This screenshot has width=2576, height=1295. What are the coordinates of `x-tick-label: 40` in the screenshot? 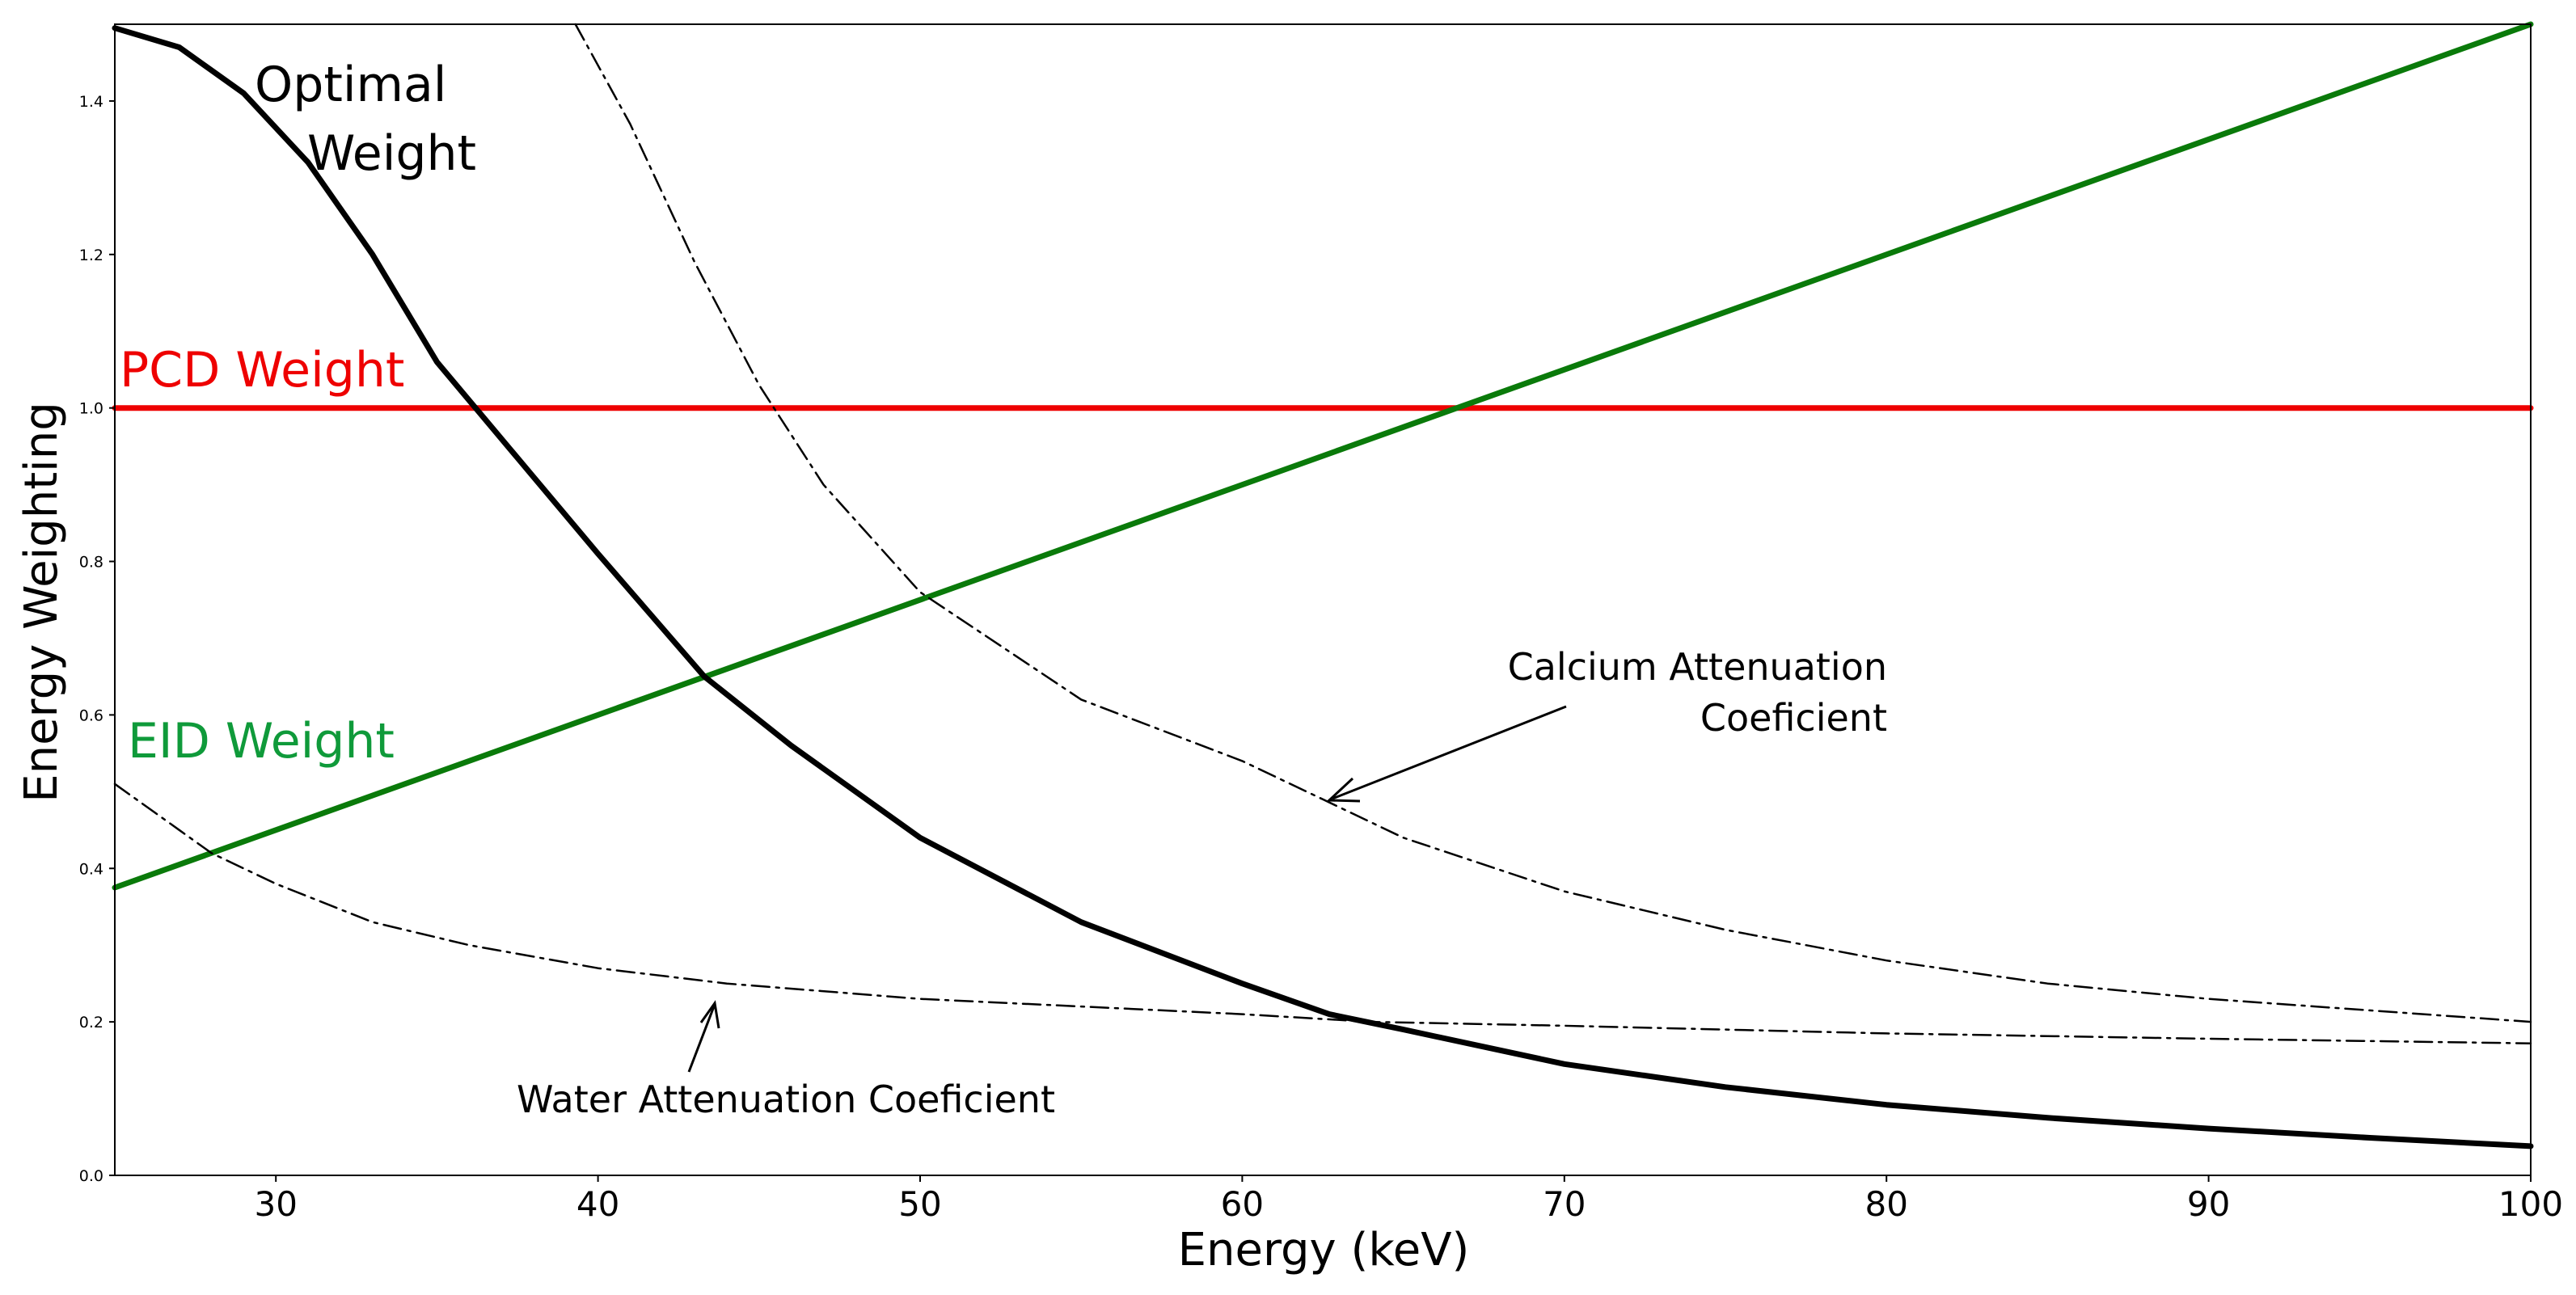 It's located at (597, 1204).